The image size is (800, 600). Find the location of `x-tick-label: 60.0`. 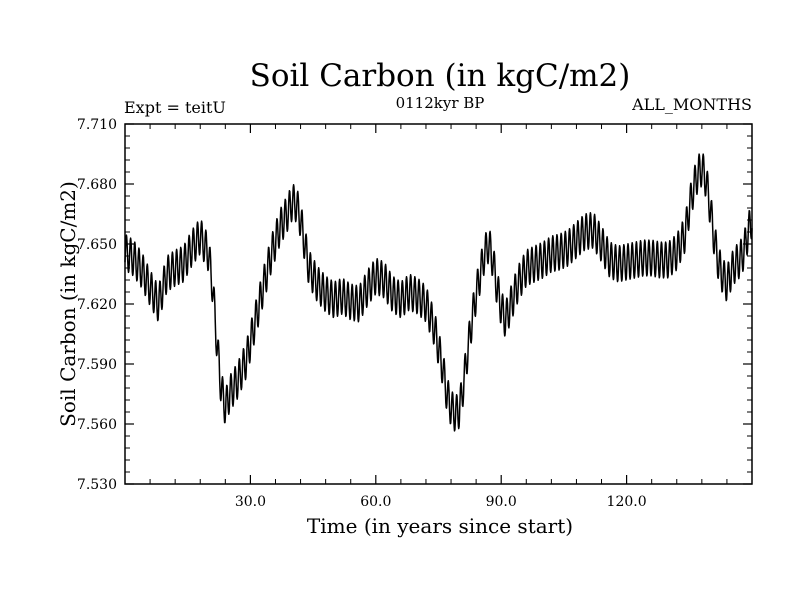

x-tick-label: 60.0 is located at coordinates (375, 502).